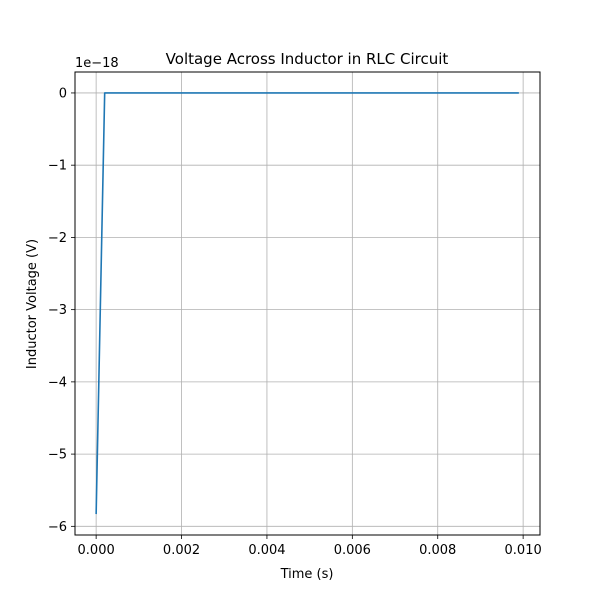 The image size is (600, 600). What do you see at coordinates (57, 455) in the screenshot?
I see `y-tick-label: −5` at bounding box center [57, 455].